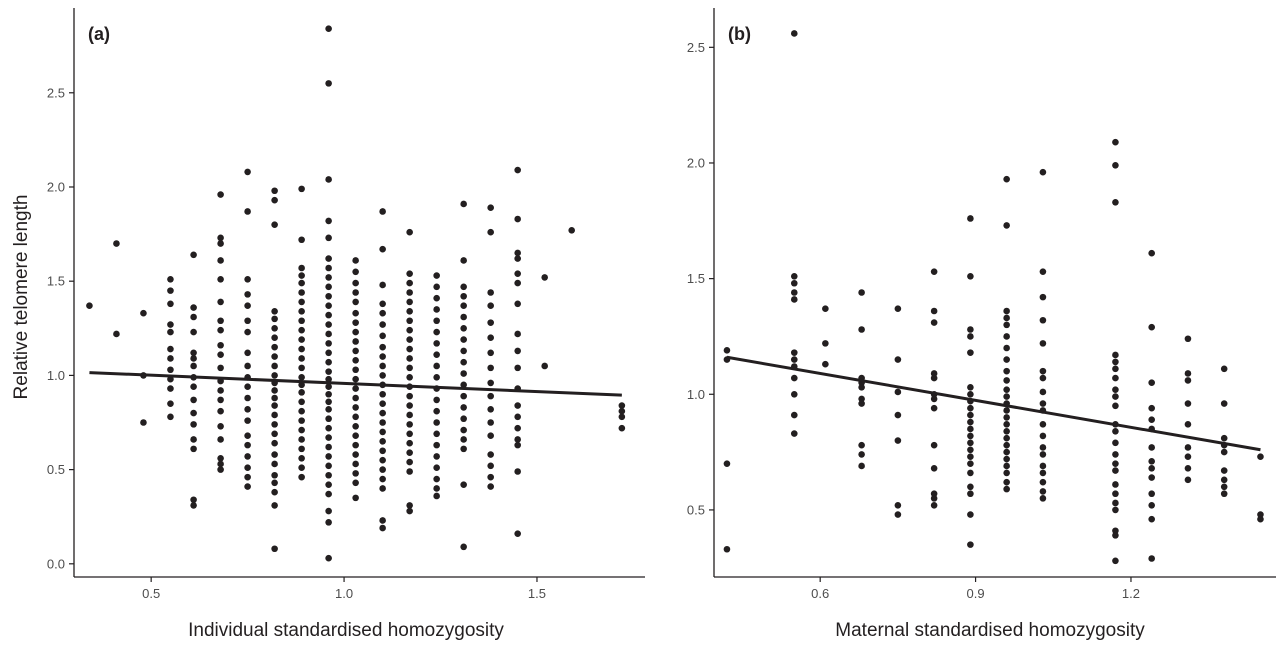 The image size is (1283, 646). Describe the element at coordinates (21, 297) in the screenshot. I see `panel-a-y-axis-label: Relative telomere length` at that location.